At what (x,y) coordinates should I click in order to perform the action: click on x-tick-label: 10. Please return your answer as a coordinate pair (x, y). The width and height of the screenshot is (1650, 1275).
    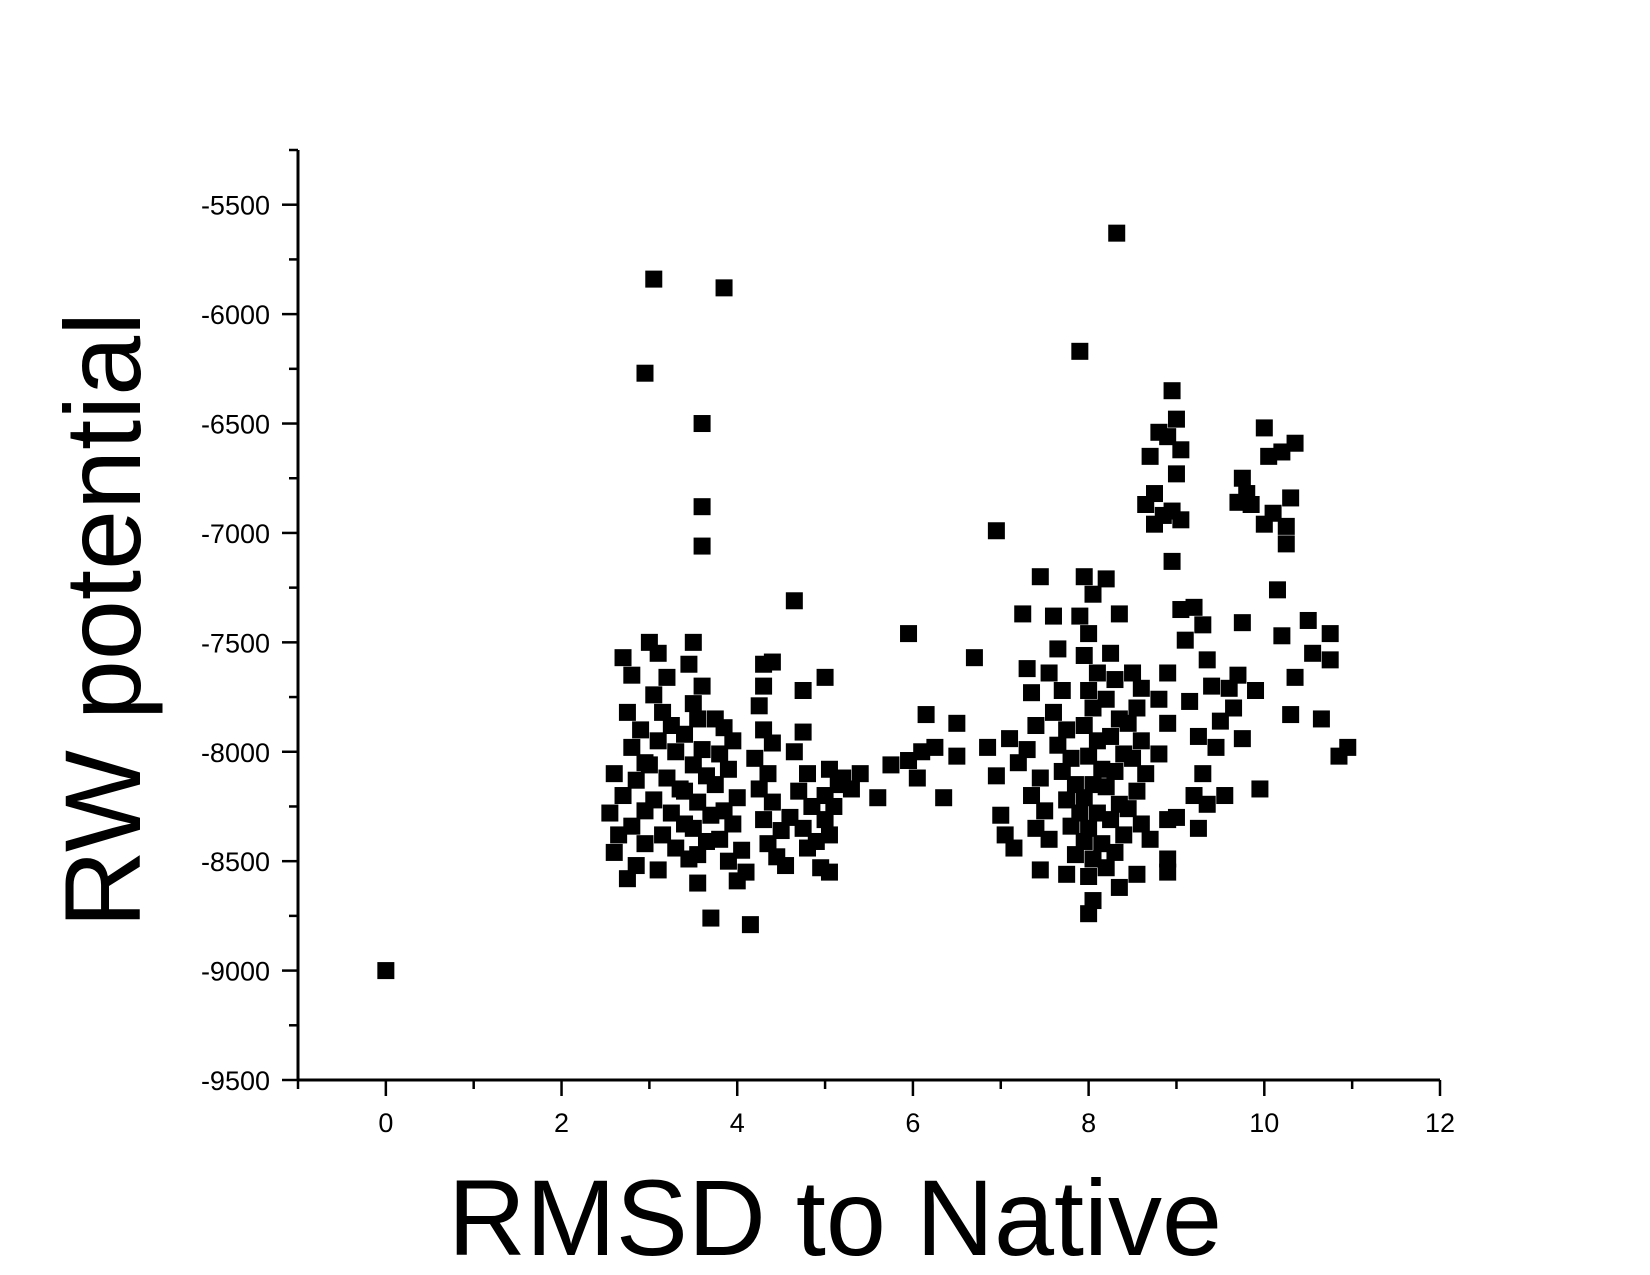
    Looking at the image, I should click on (1264, 1123).